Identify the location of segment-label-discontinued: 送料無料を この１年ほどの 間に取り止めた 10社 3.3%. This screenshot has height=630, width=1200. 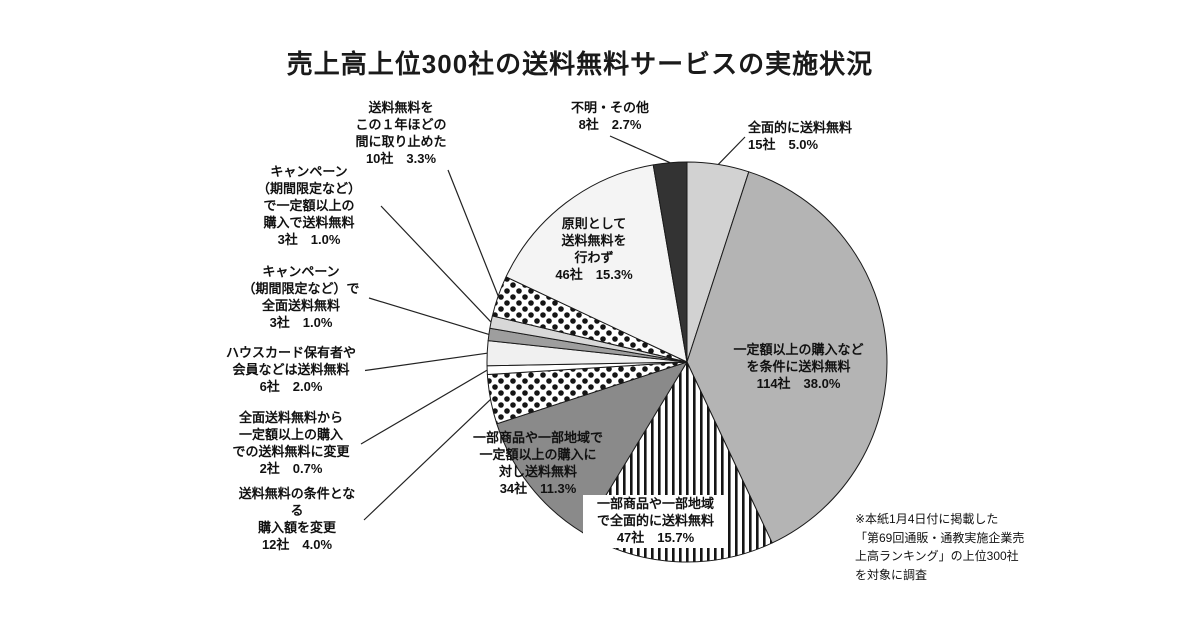
(401, 133).